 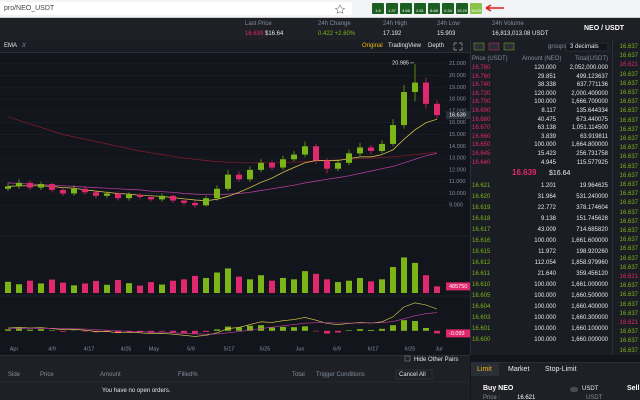 I want to click on form-tab: Limit, so click(x=484, y=369).